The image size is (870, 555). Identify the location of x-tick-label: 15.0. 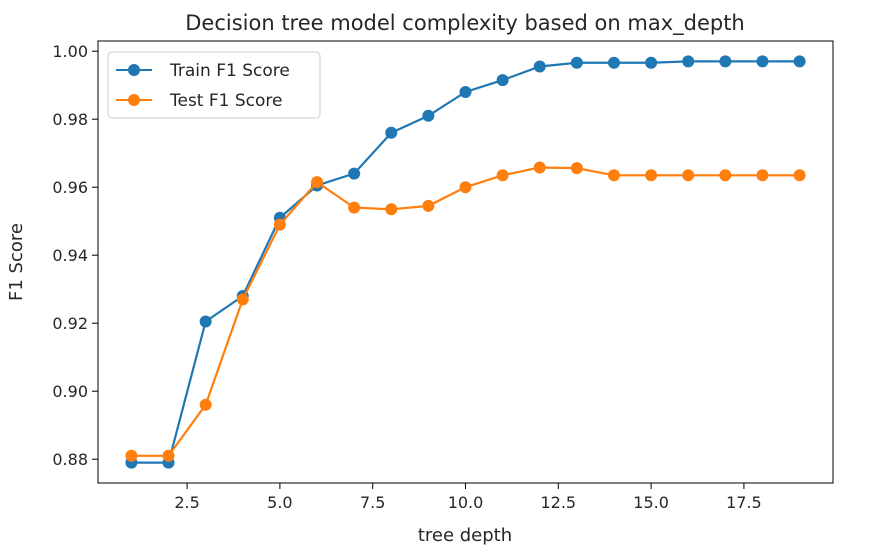
(651, 502).